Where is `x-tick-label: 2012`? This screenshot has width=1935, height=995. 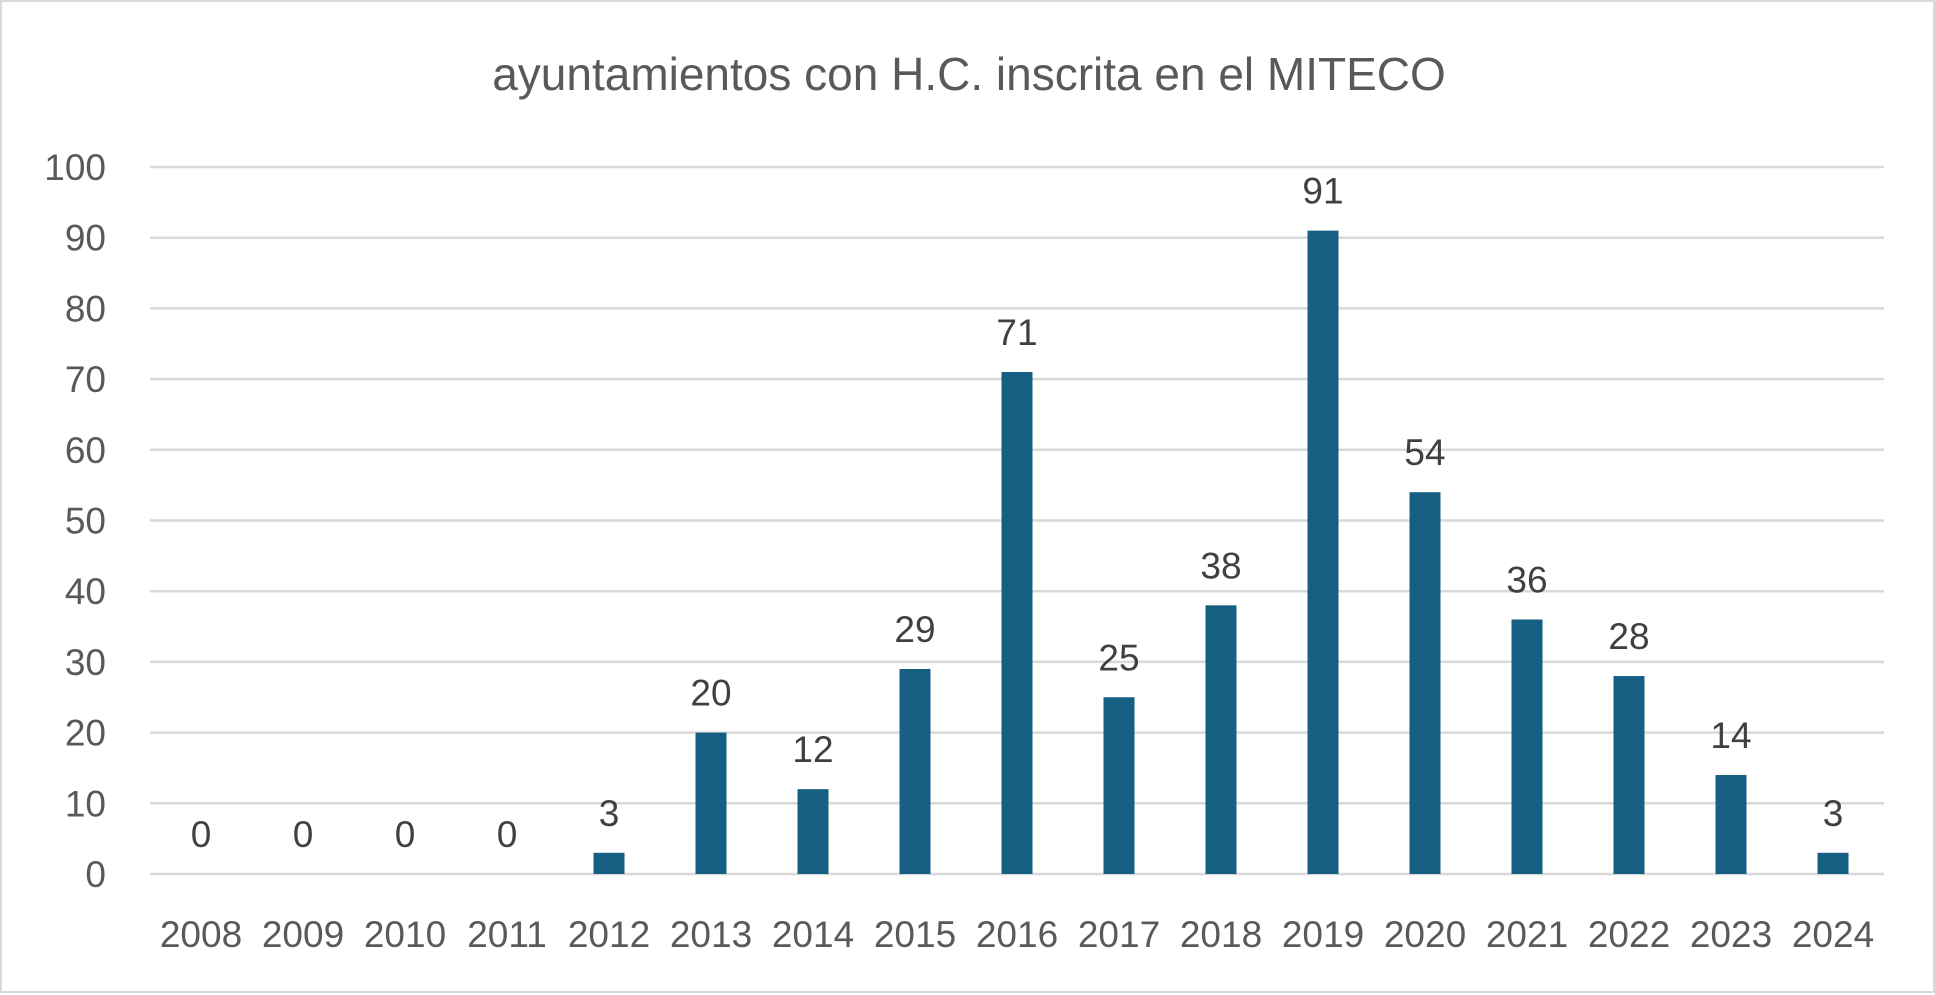 x-tick-label: 2012 is located at coordinates (609, 934).